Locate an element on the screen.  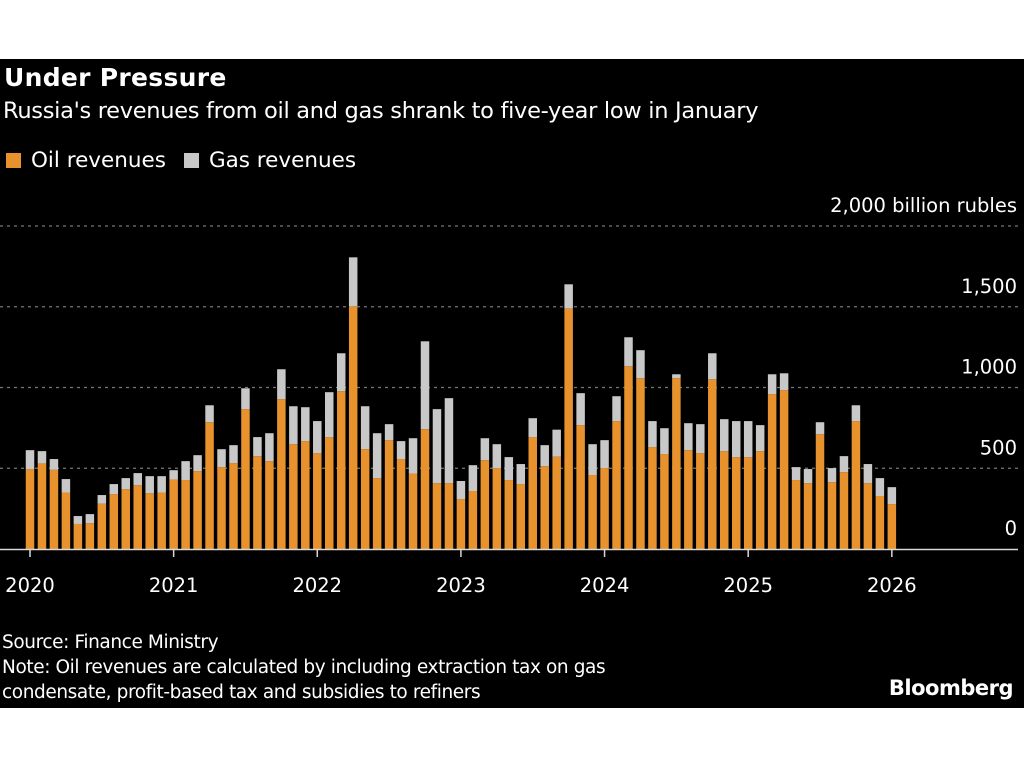
x-tick-label: 2020 is located at coordinates (30, 585).